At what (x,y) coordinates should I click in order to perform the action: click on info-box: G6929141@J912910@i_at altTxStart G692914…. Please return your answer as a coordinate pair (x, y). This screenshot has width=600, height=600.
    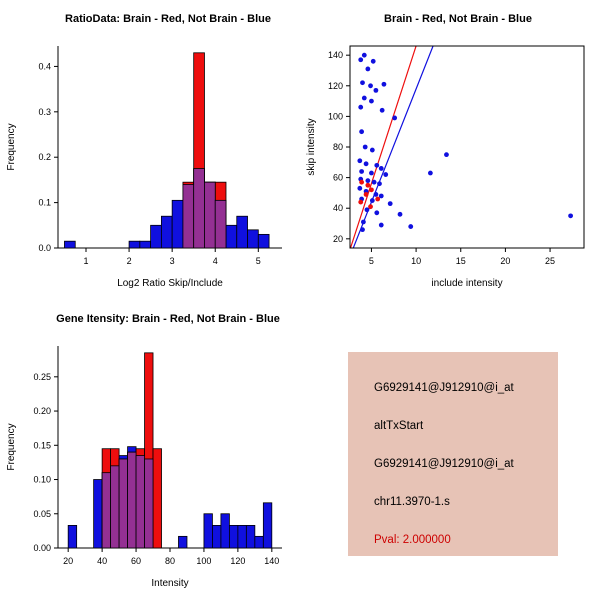
    Looking at the image, I should click on (453, 454).